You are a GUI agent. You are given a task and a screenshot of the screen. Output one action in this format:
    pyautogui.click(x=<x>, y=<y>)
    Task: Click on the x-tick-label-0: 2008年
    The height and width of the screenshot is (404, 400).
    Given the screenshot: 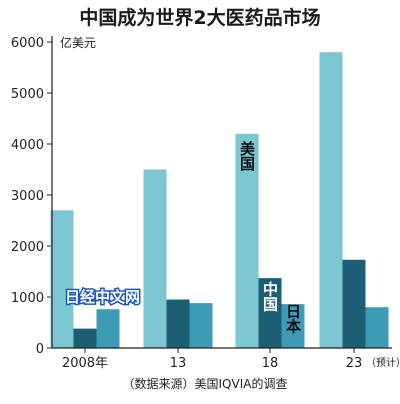 What is the action you would take?
    pyautogui.click(x=85, y=363)
    